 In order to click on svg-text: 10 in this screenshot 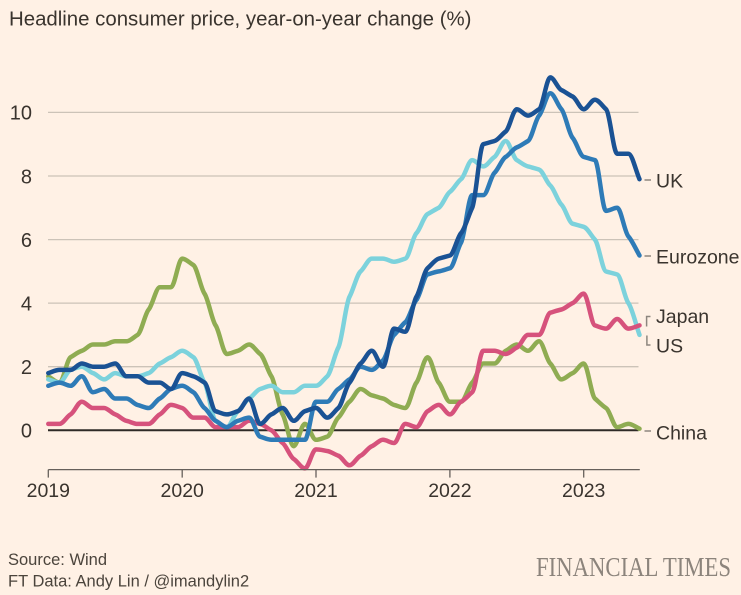, I will do `click(21, 114)`.